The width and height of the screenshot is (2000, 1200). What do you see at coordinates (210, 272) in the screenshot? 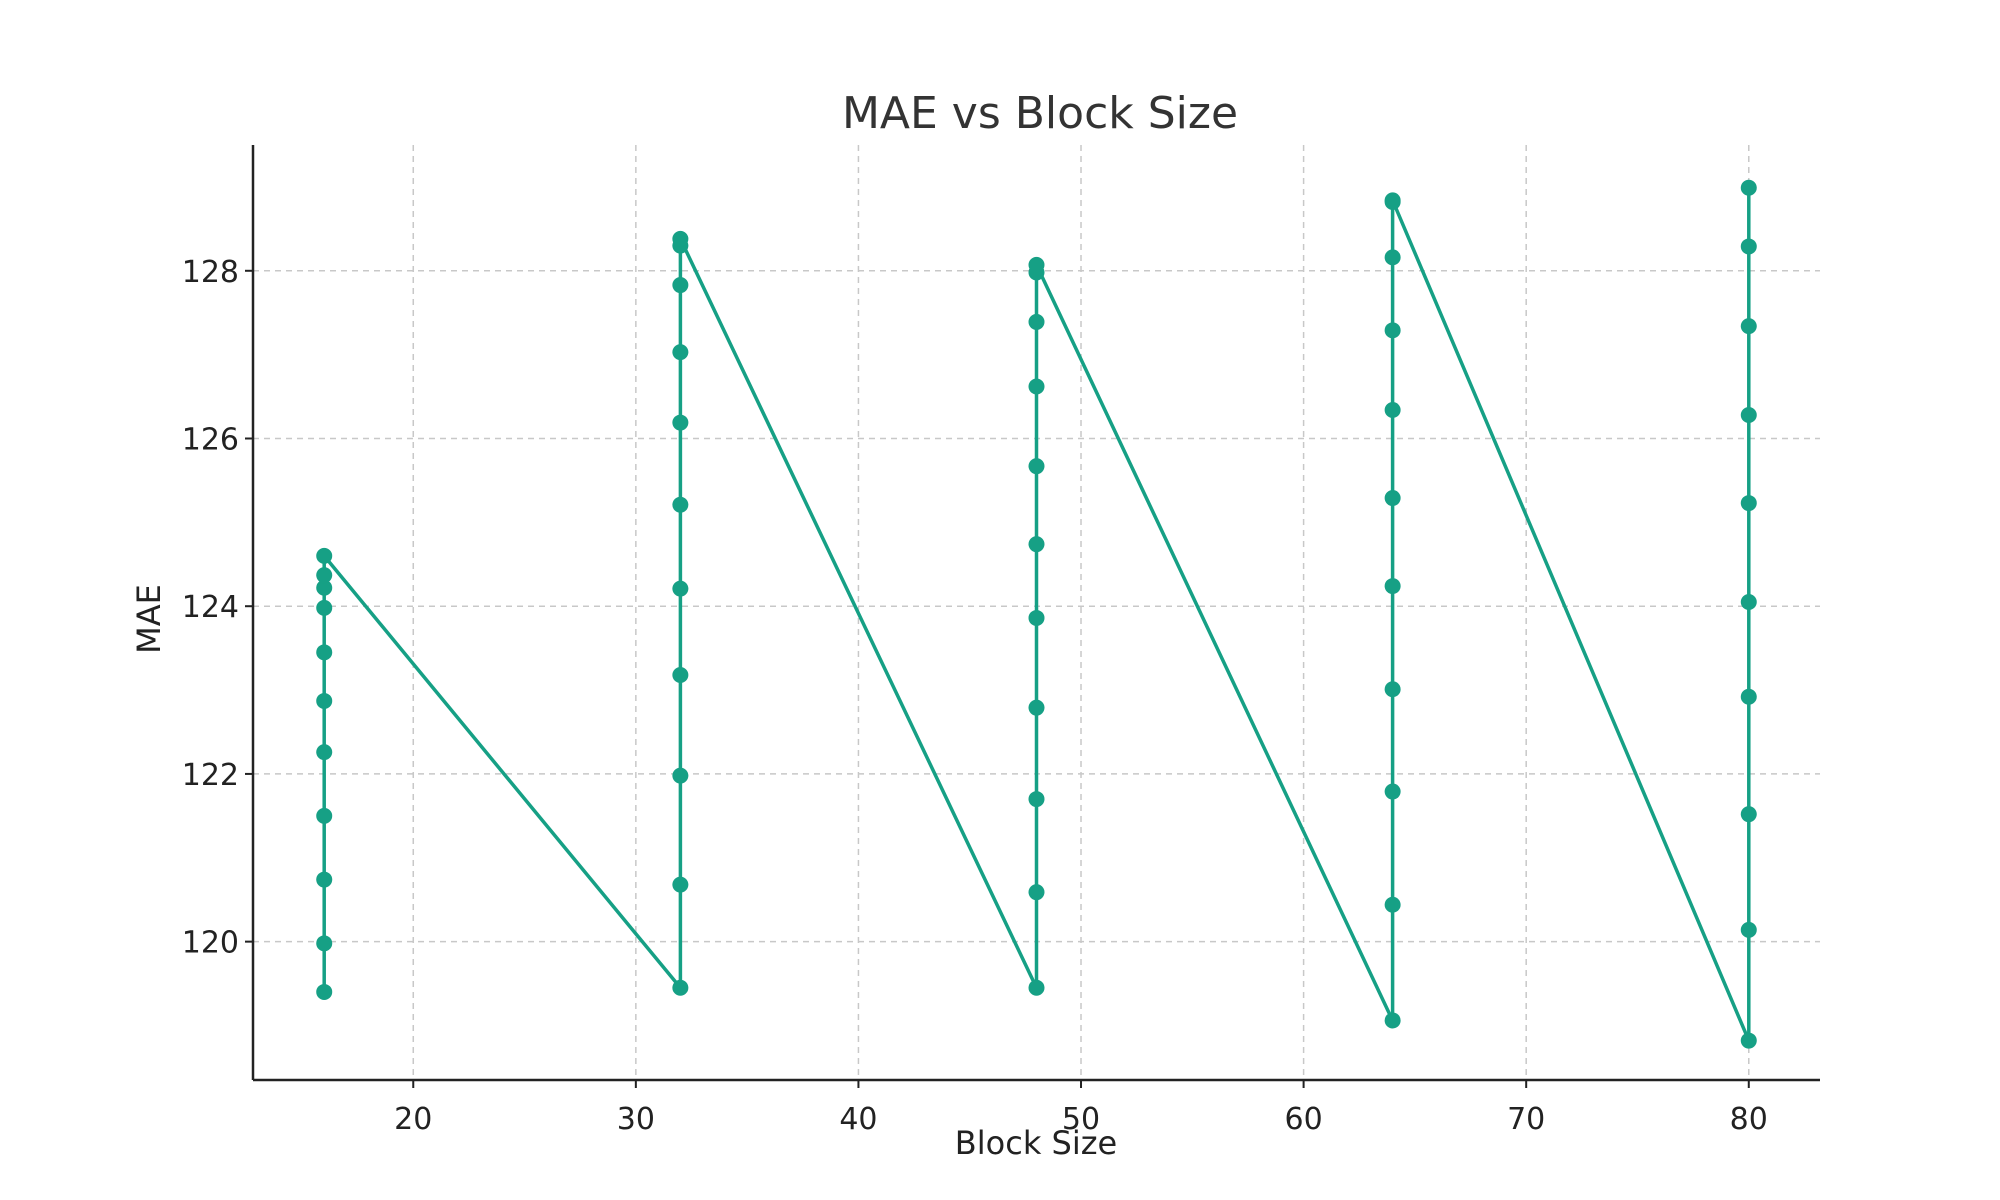
I see `y-tick-label: 128` at bounding box center [210, 272].